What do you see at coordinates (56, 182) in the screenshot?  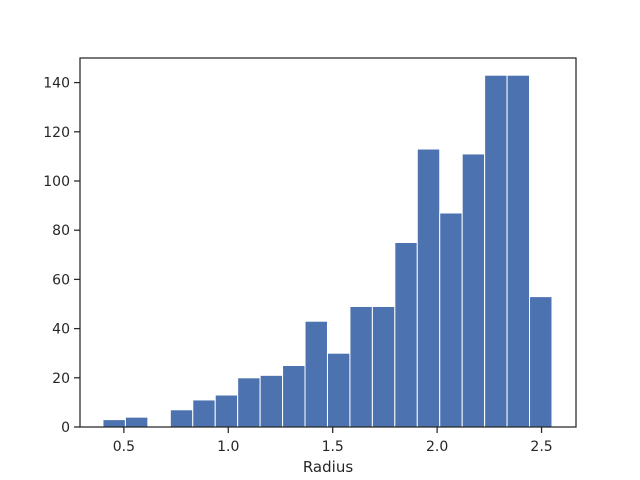 I see `y-tick-label: 100` at bounding box center [56, 182].